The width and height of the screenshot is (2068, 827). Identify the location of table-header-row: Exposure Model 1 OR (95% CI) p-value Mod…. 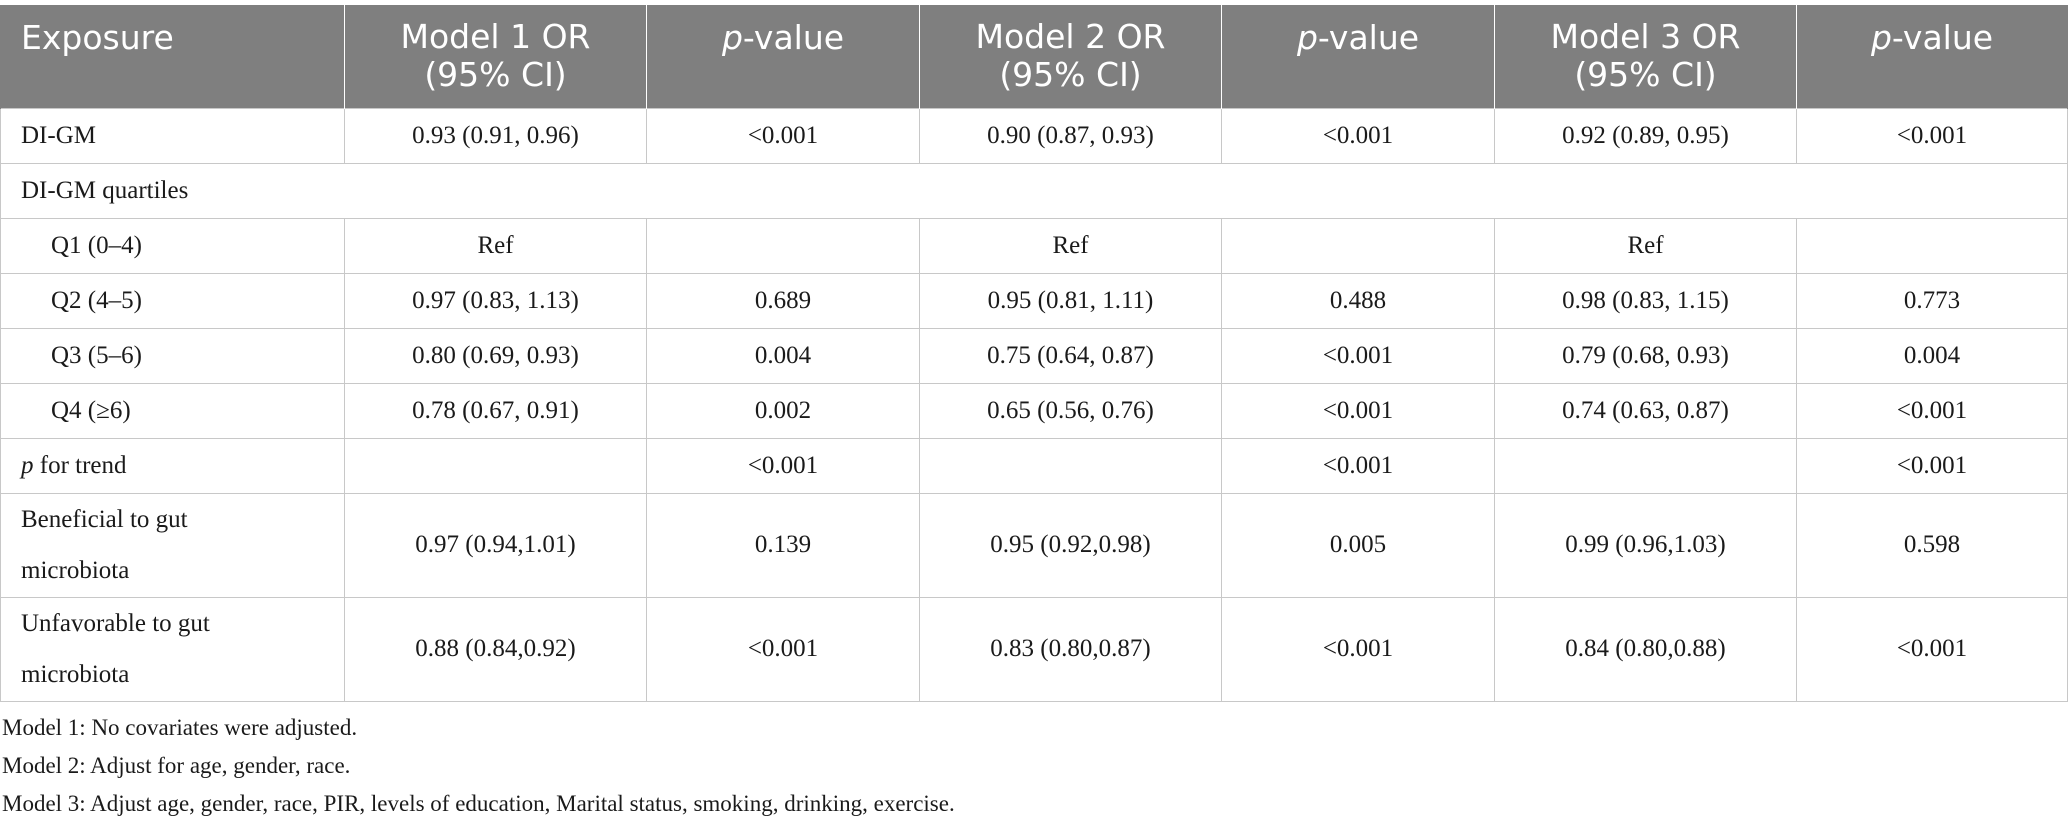
(1034, 56).